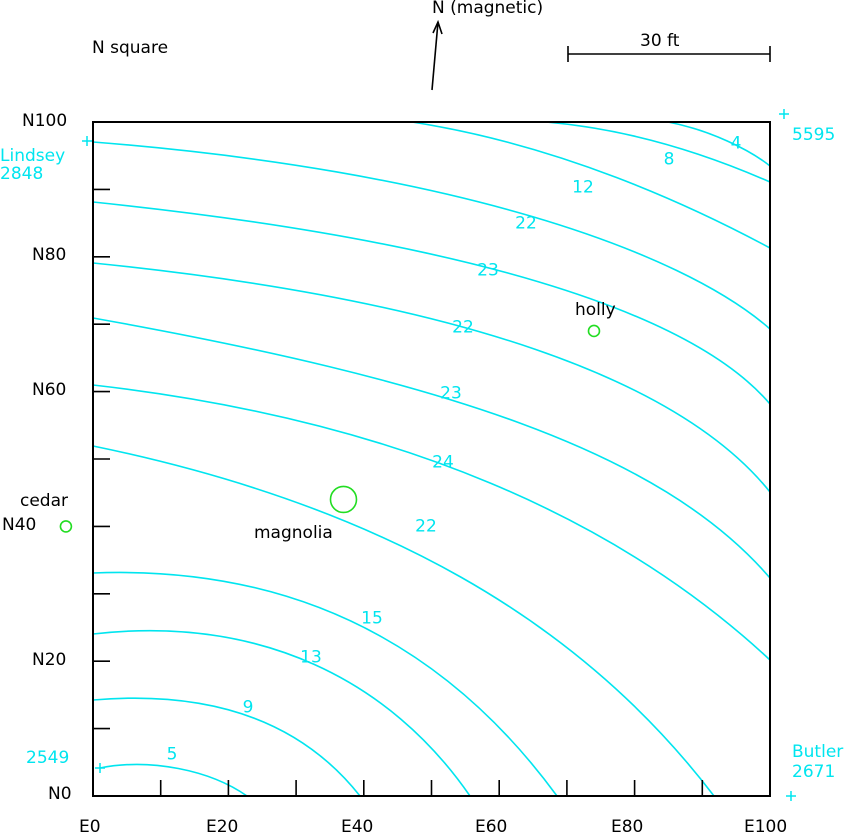 The width and height of the screenshot is (850, 837). Describe the element at coordinates (594, 331) in the screenshot. I see `tree-marker-holly` at that location.